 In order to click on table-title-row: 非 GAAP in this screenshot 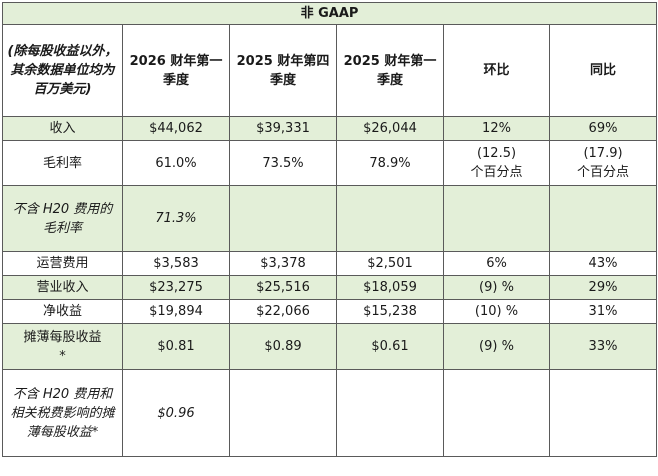, I will do `click(329, 13)`.